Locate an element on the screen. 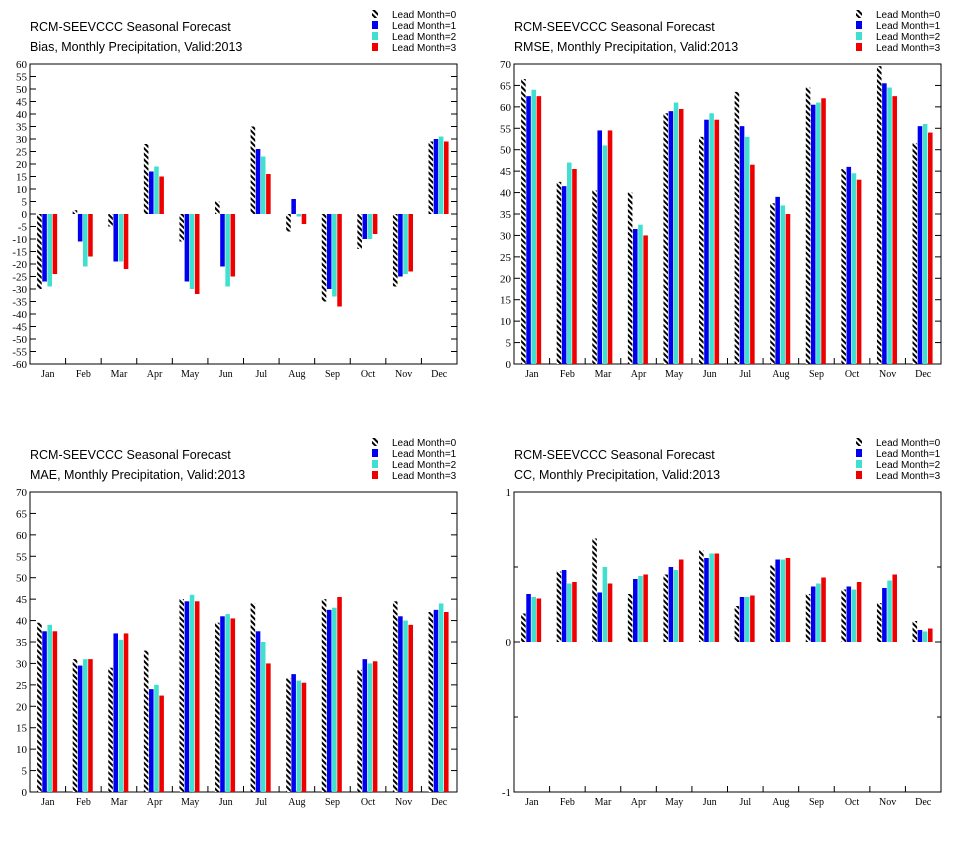  y-tick-label: 25 is located at coordinates (22, 153).